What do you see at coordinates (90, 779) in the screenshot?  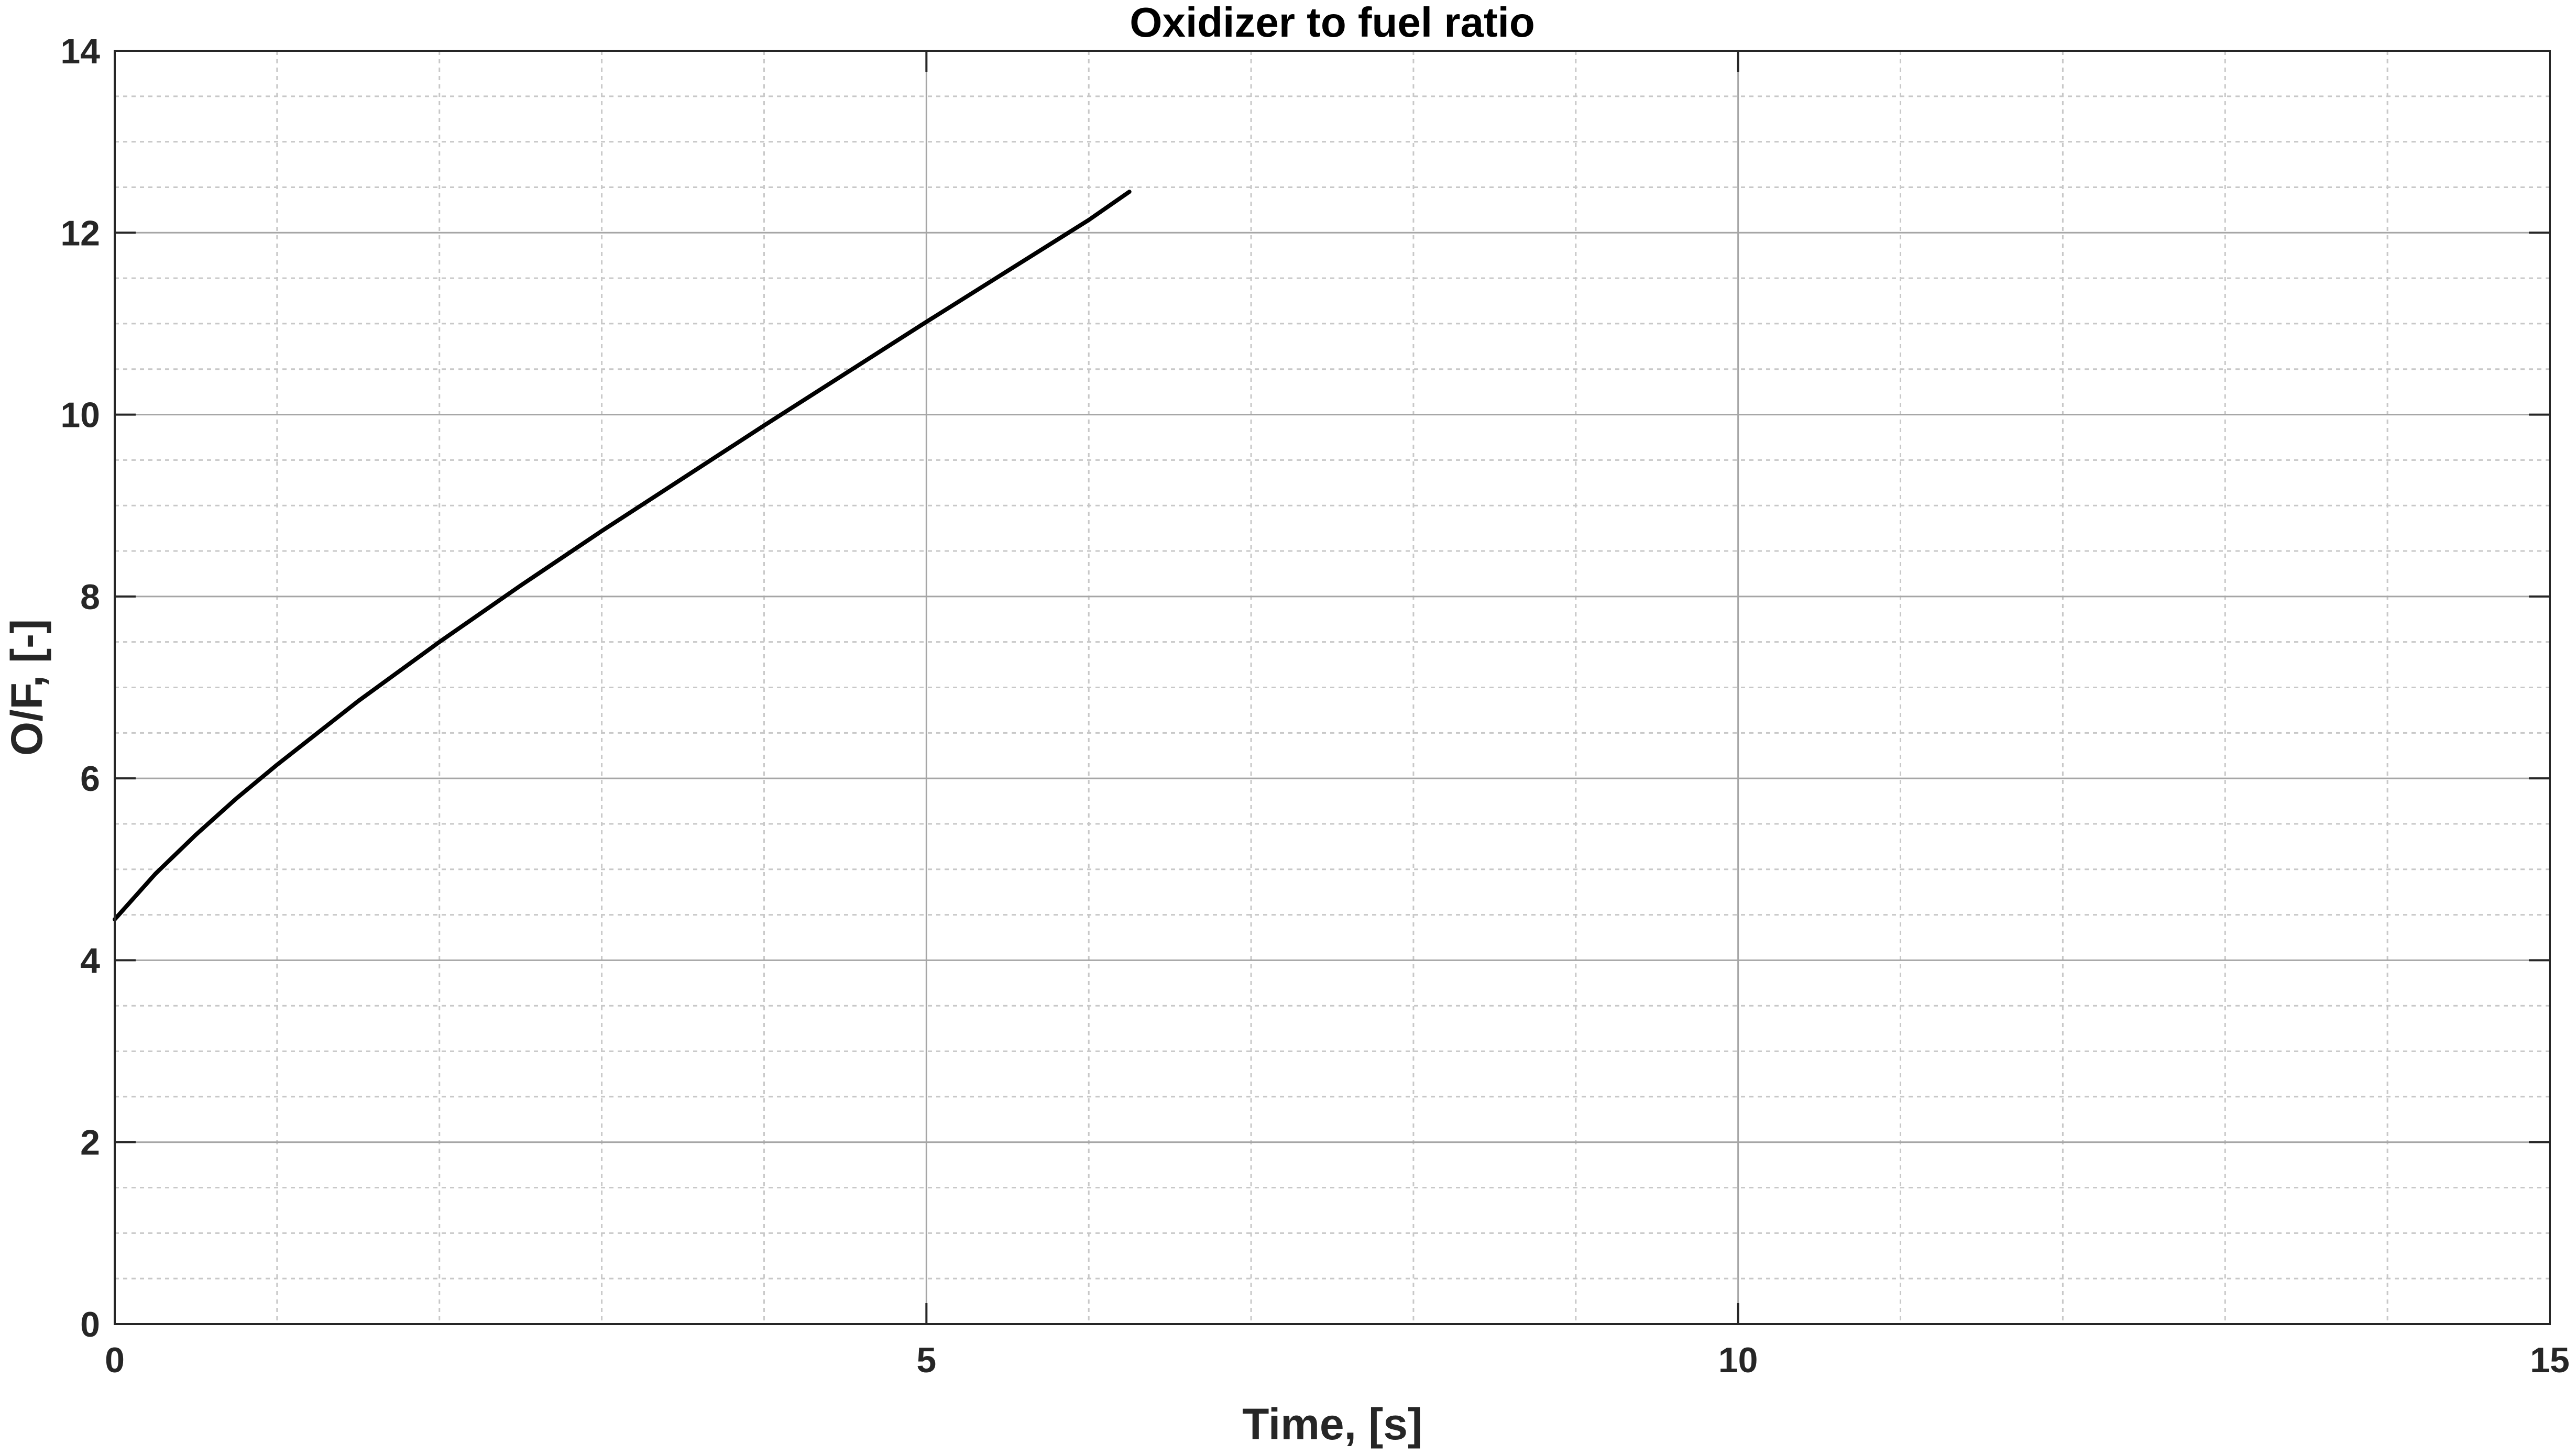 I see `y-tick-label: 6` at bounding box center [90, 779].